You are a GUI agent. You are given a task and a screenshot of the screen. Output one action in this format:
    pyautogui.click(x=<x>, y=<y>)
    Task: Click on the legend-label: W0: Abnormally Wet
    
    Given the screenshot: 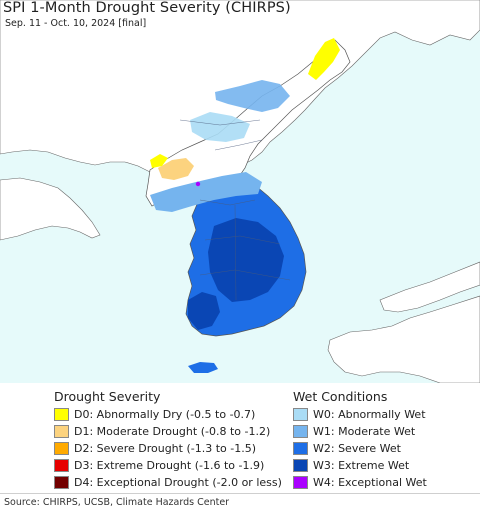 What is the action you would take?
    pyautogui.click(x=369, y=414)
    